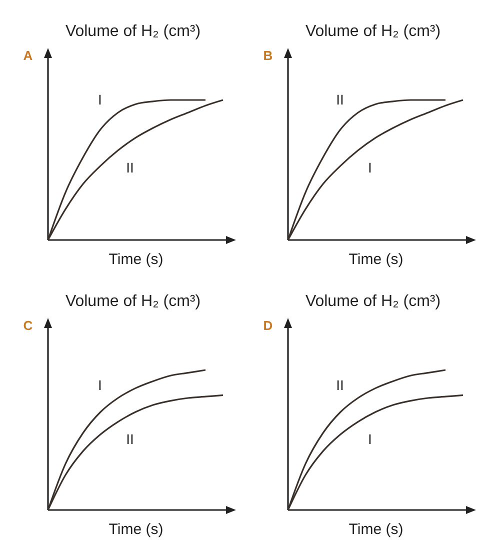  What do you see at coordinates (268, 325) in the screenshot?
I see `chart-title: D` at bounding box center [268, 325].